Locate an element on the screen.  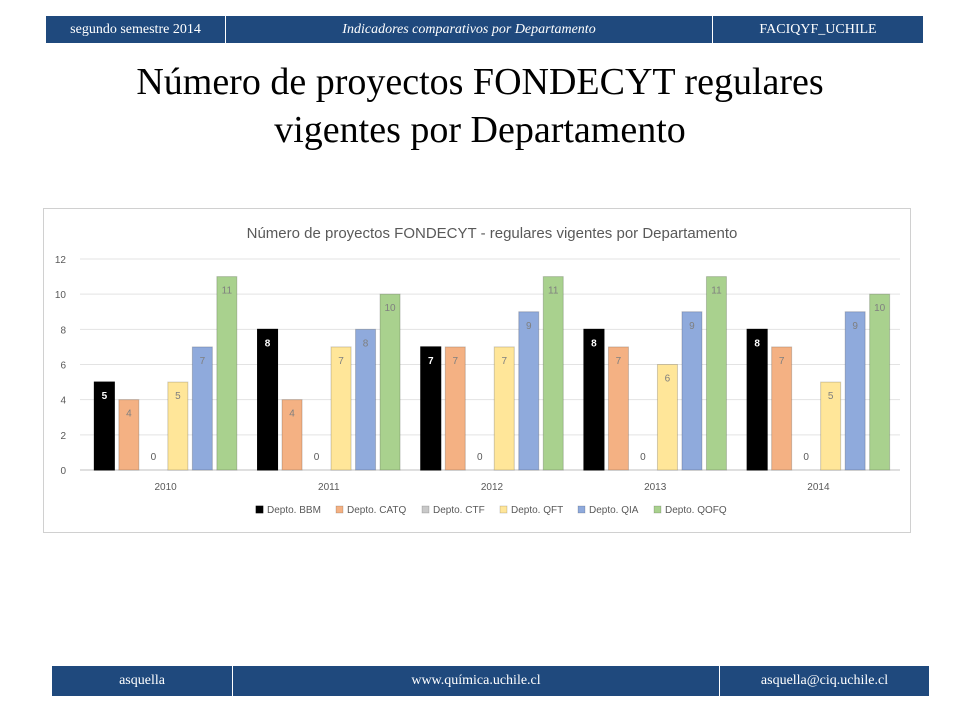
legend-label: Depto. CTF is located at coordinates (459, 510).